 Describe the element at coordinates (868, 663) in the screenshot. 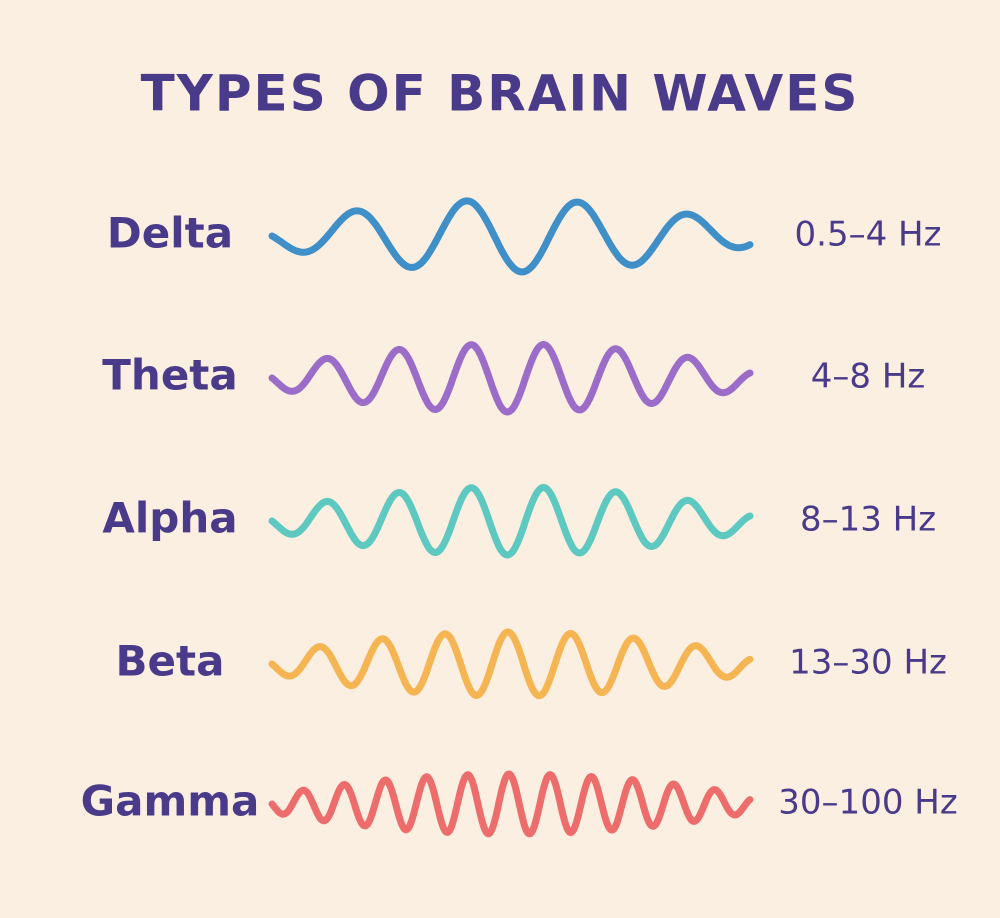

I see `wave-range: 13–30 Hz` at that location.